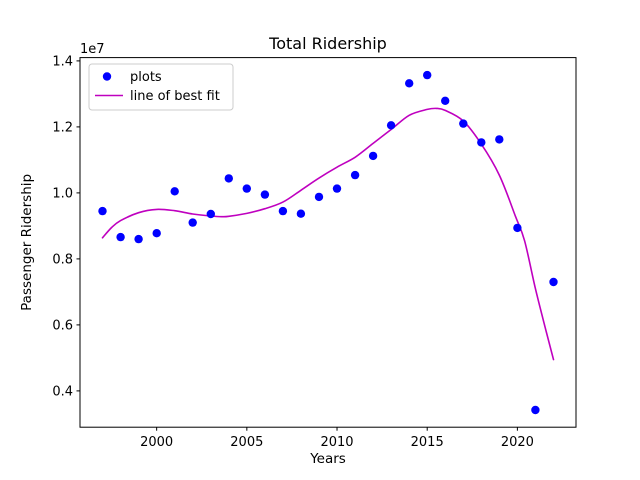 Image resolution: width=640 pixels, height=480 pixels. I want to click on y-tick-label: 0.4, so click(62, 391).